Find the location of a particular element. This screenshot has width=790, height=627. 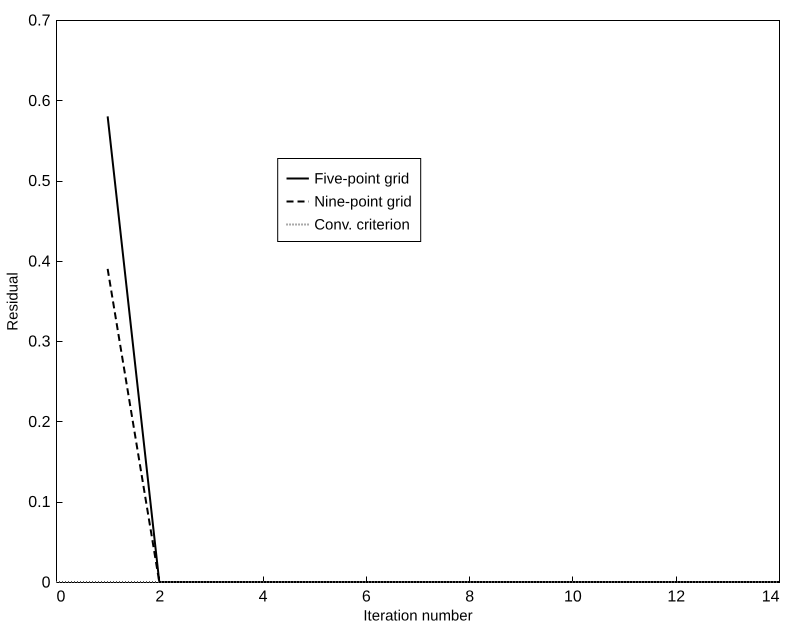

y-tick-label: 0.6 is located at coordinates (39, 101).